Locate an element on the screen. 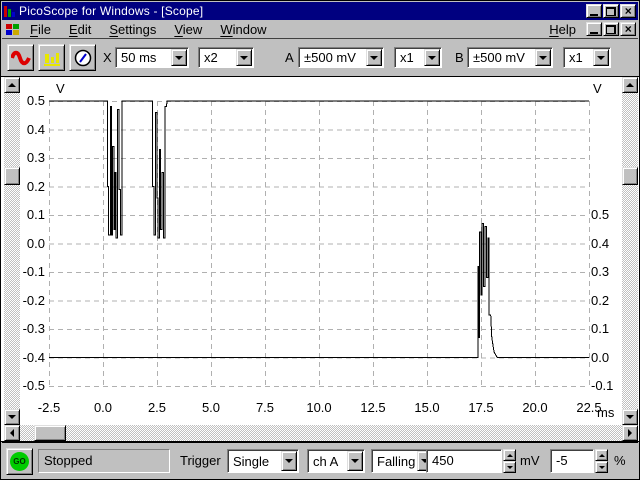 The width and height of the screenshot is (640, 480). x-multiplier-value: x2 is located at coordinates (211, 57).